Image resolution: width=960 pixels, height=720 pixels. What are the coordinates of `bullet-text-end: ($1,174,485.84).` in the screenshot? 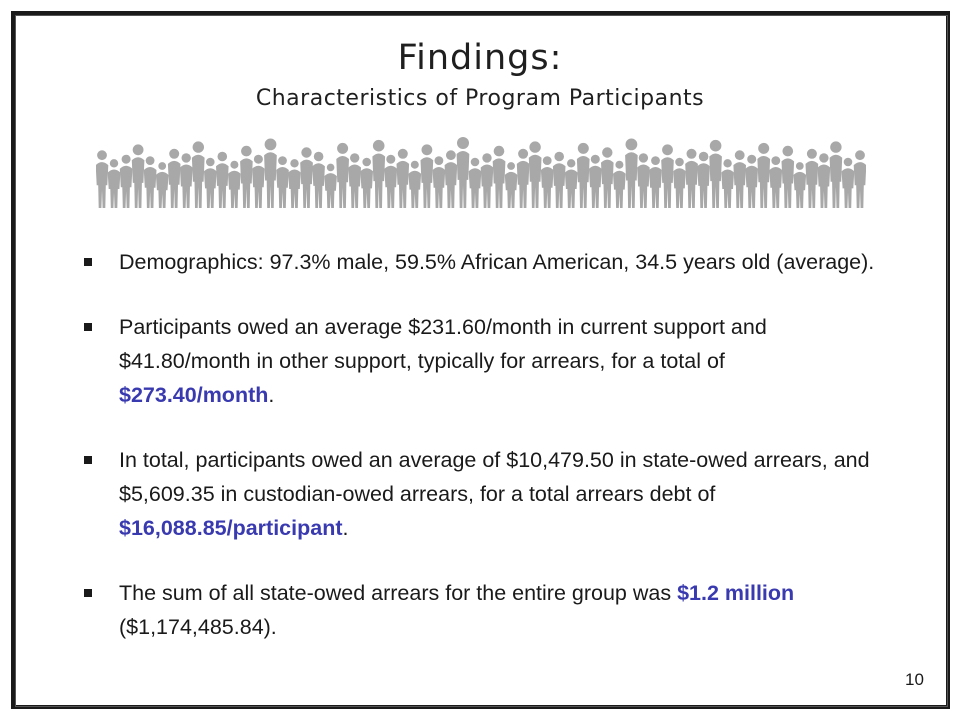 It's located at (198, 627).